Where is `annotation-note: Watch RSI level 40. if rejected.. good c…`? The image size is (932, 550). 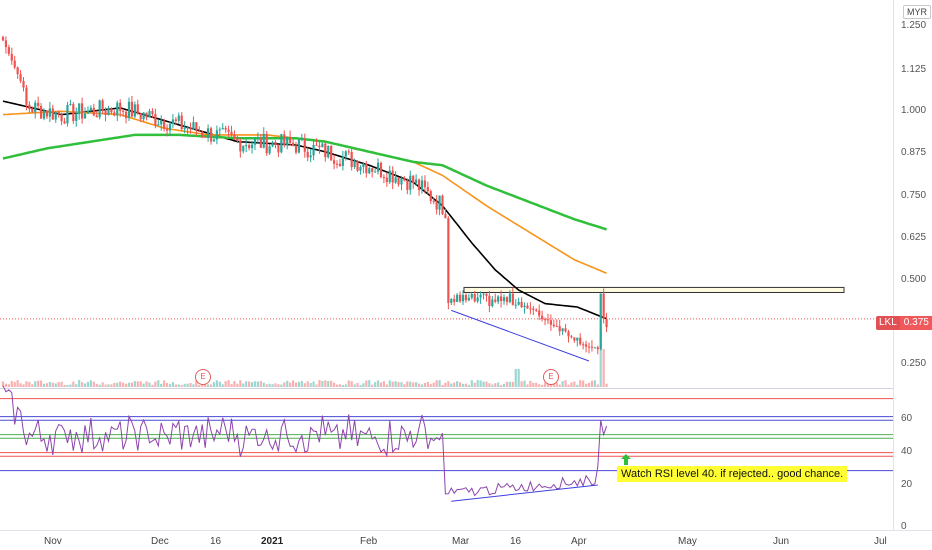
annotation-note: Watch RSI level 40. if rejected.. good c… is located at coordinates (732, 474).